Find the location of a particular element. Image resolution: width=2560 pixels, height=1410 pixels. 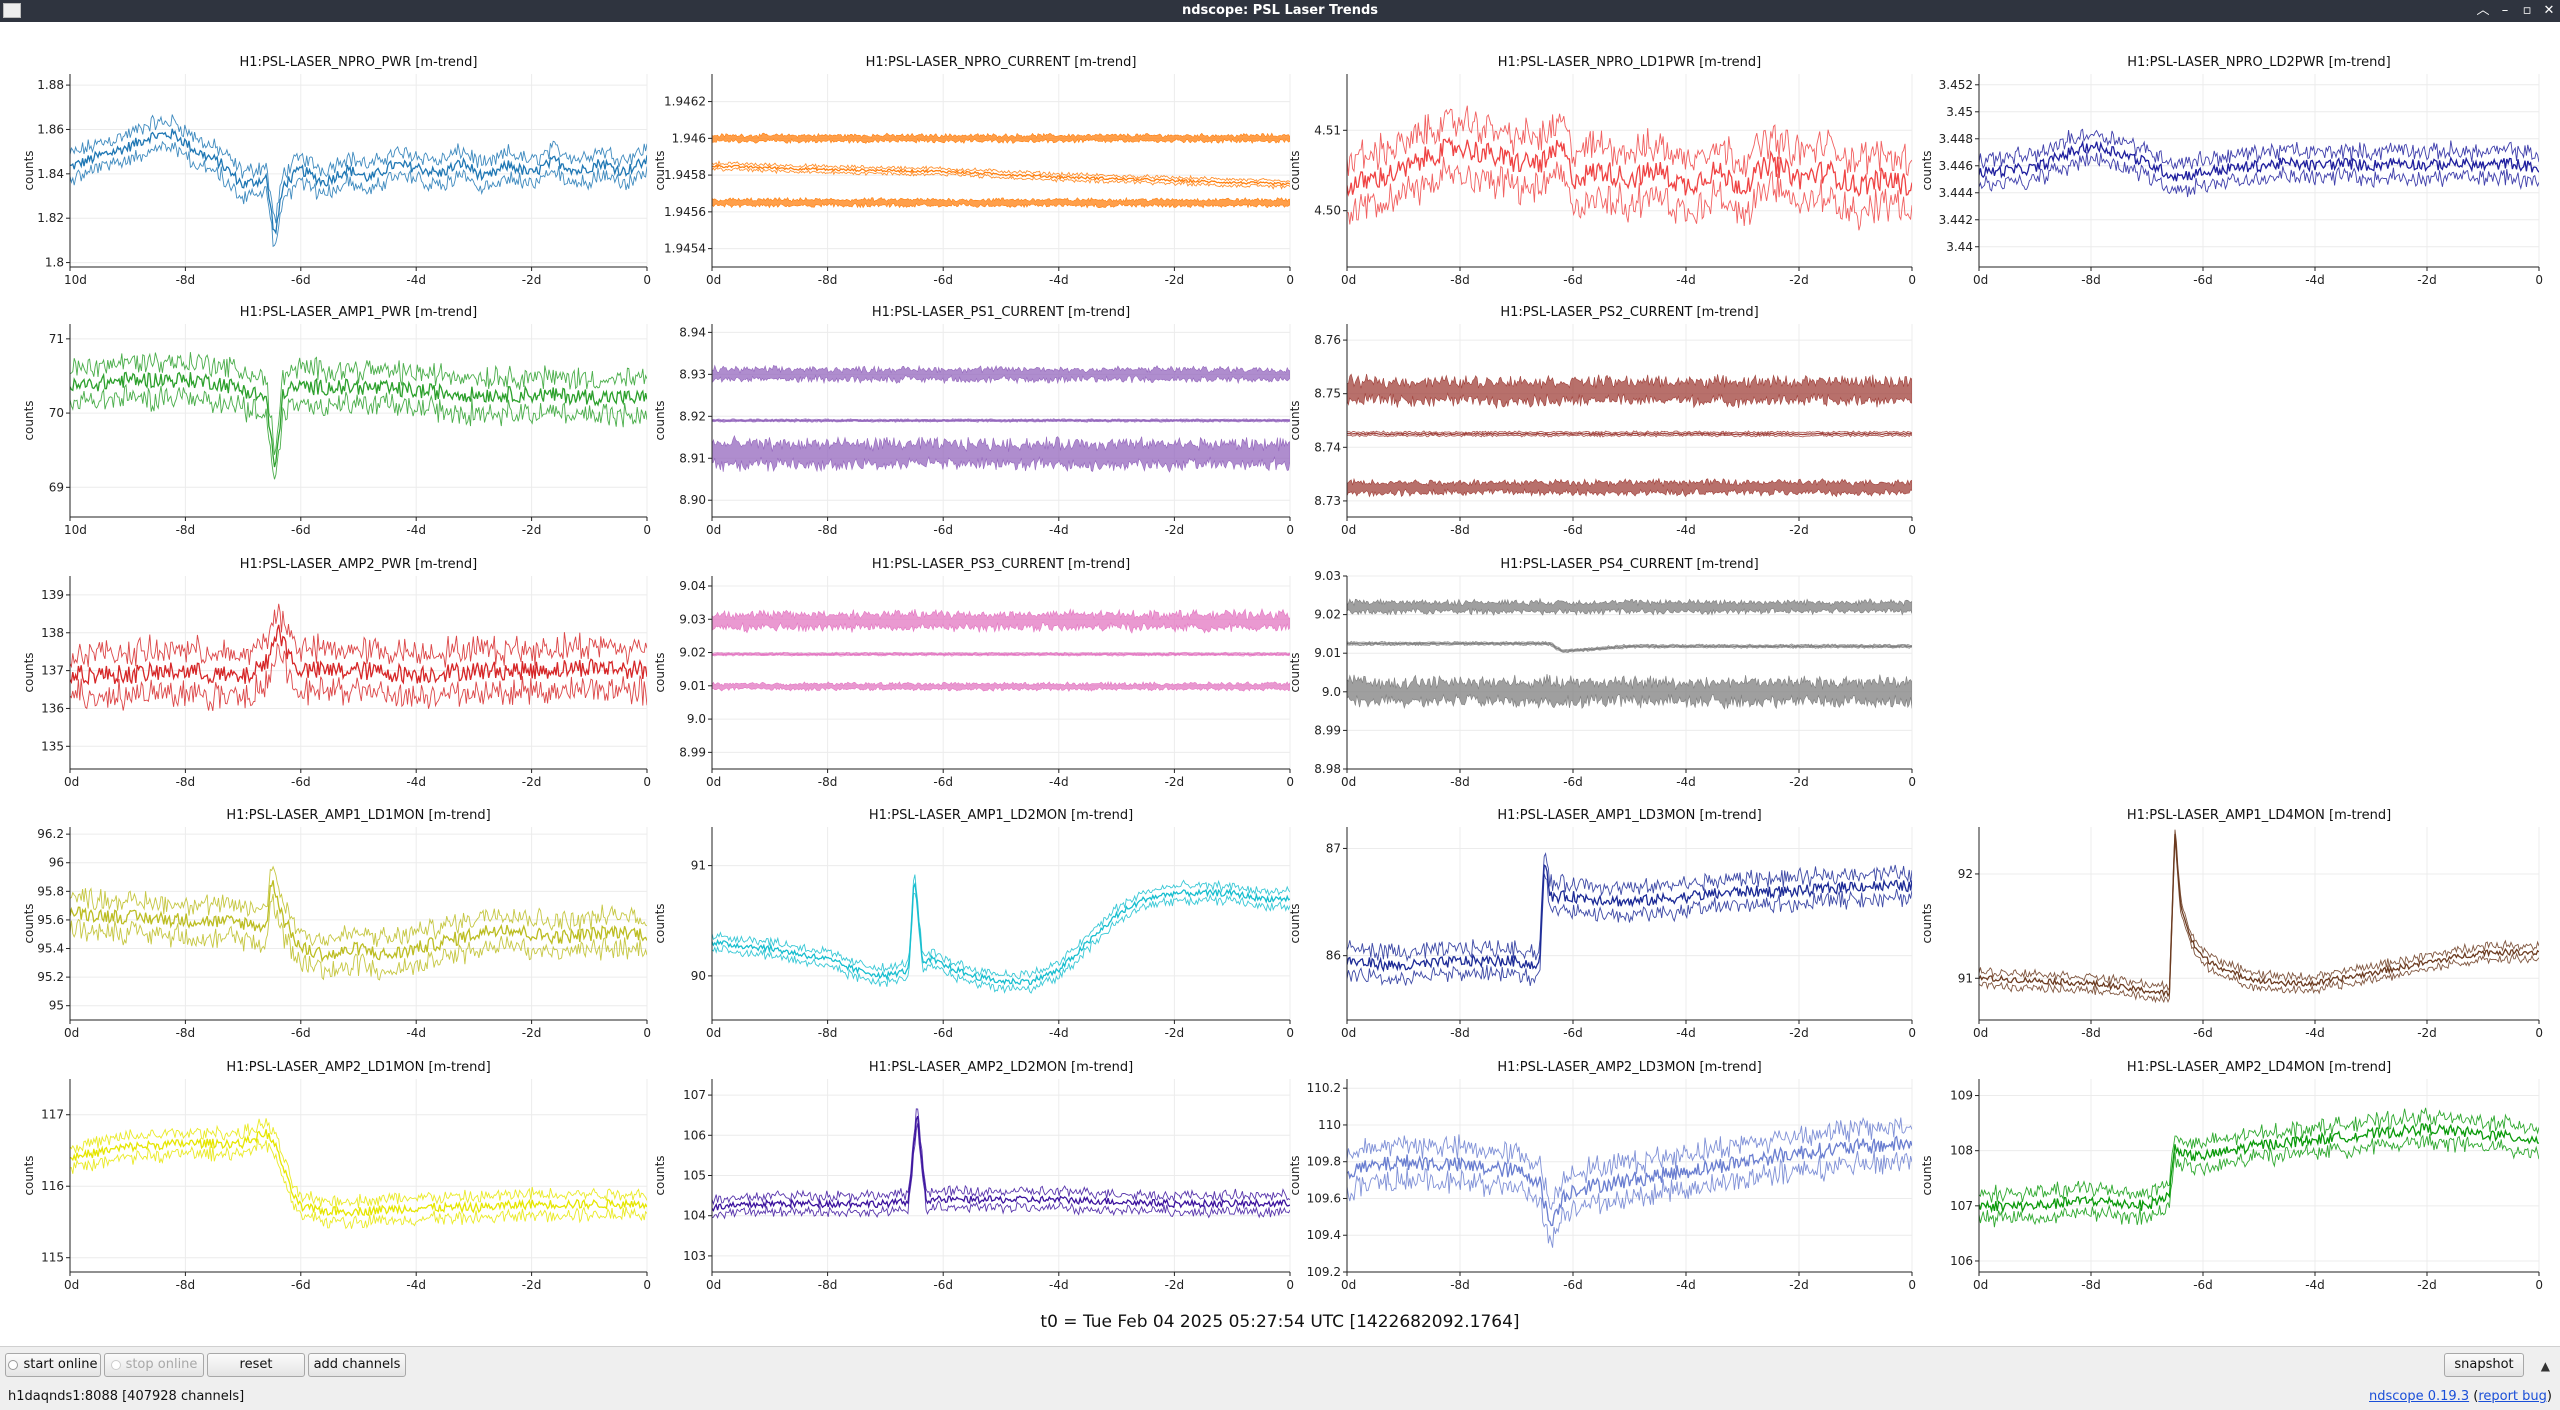

chart-title: H1:PSL-LASER_AMP1_LD3MON [m-trend] is located at coordinates (1629, 815).